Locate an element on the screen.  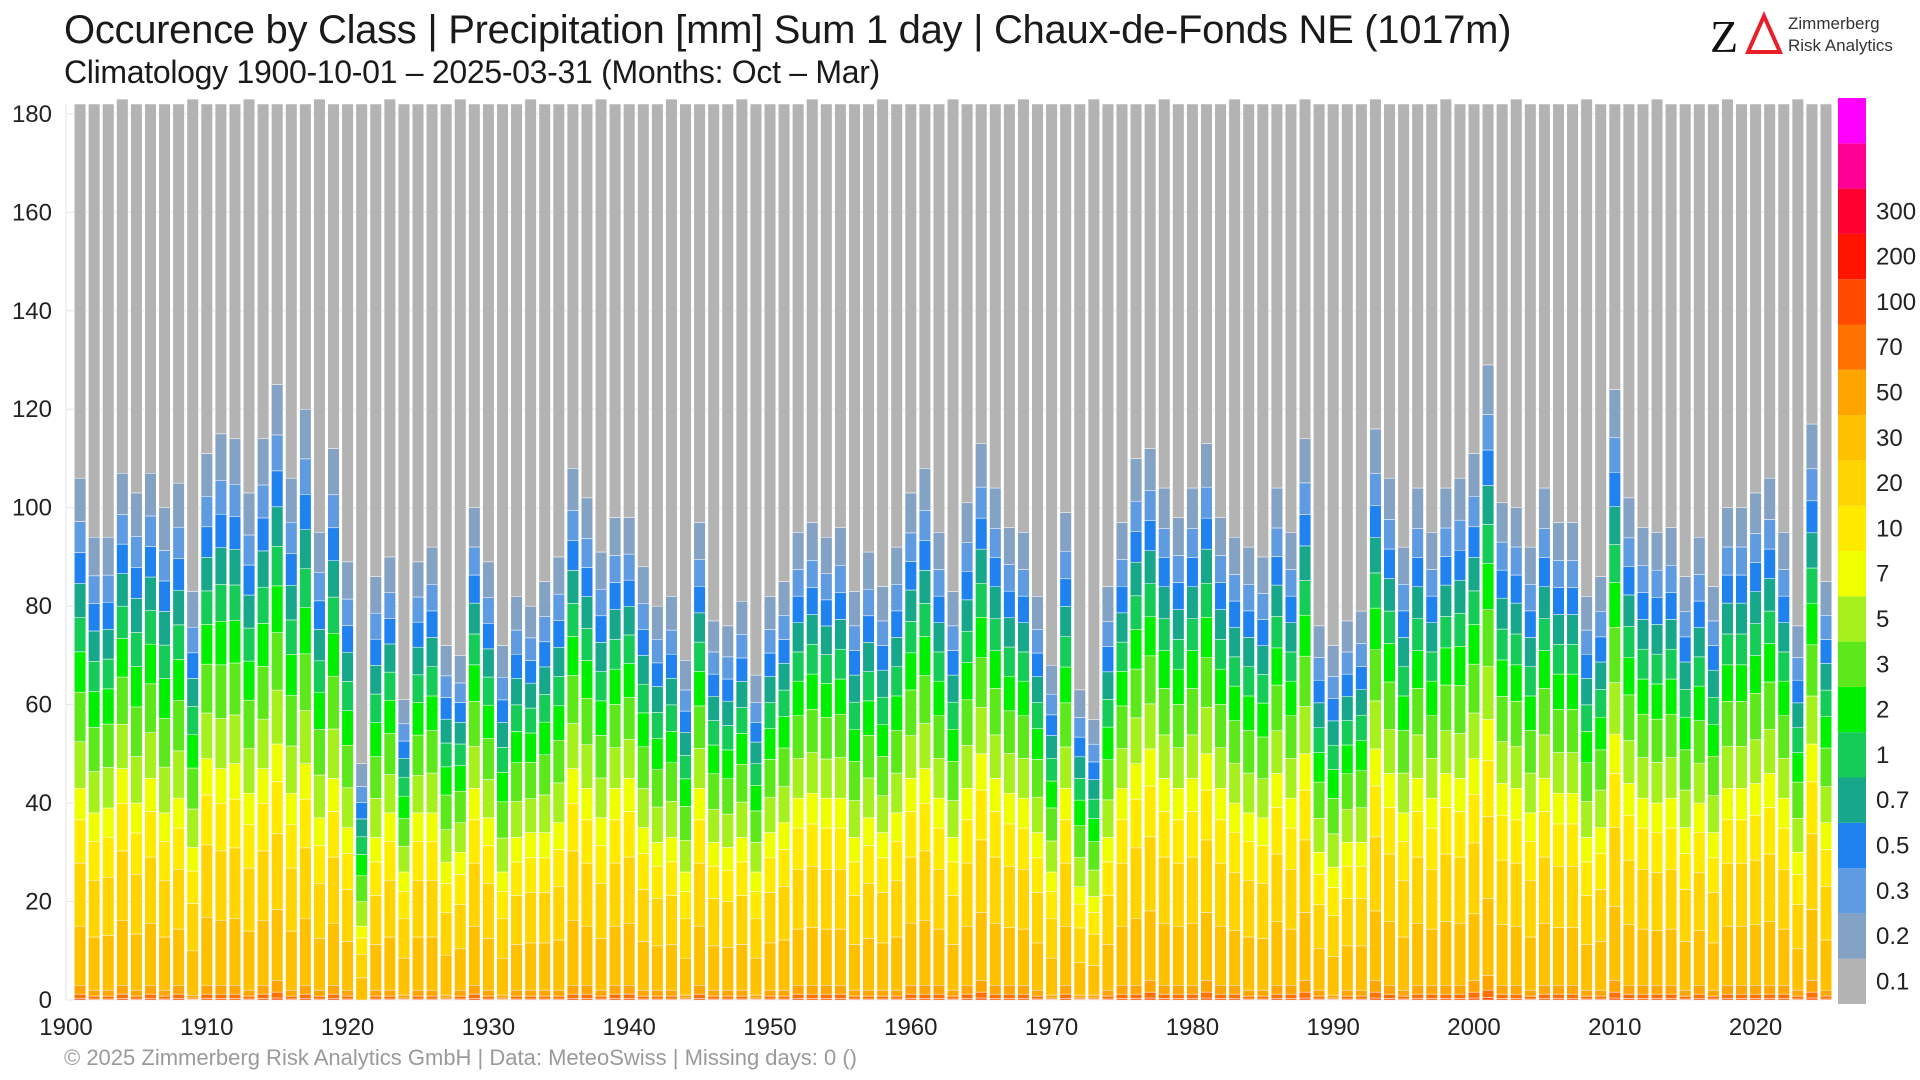
legend-label: 5 is located at coordinates (1882, 619).